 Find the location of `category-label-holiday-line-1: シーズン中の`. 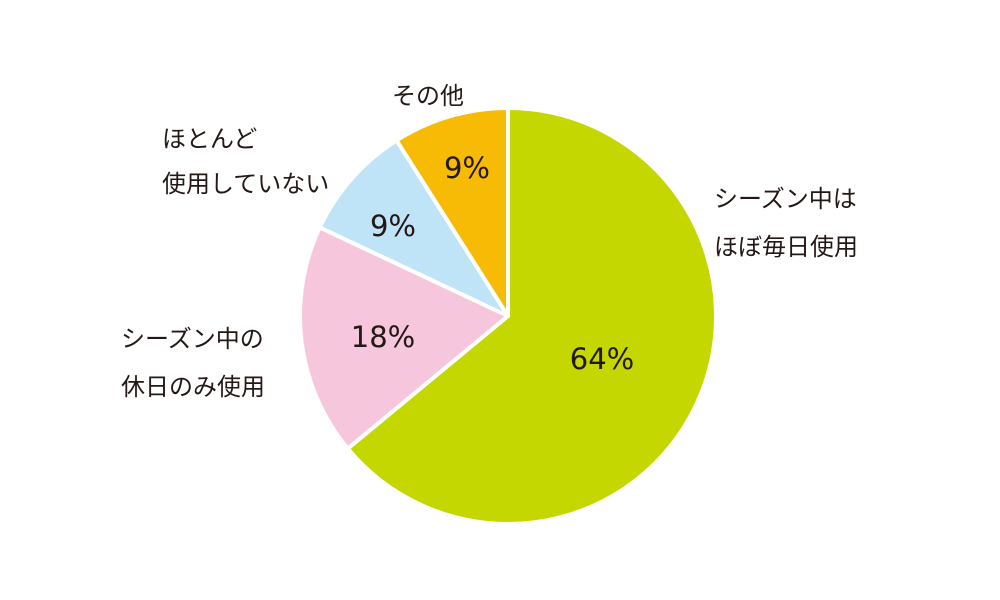

category-label-holiday-line-1: シーズン中の is located at coordinates (192, 339).